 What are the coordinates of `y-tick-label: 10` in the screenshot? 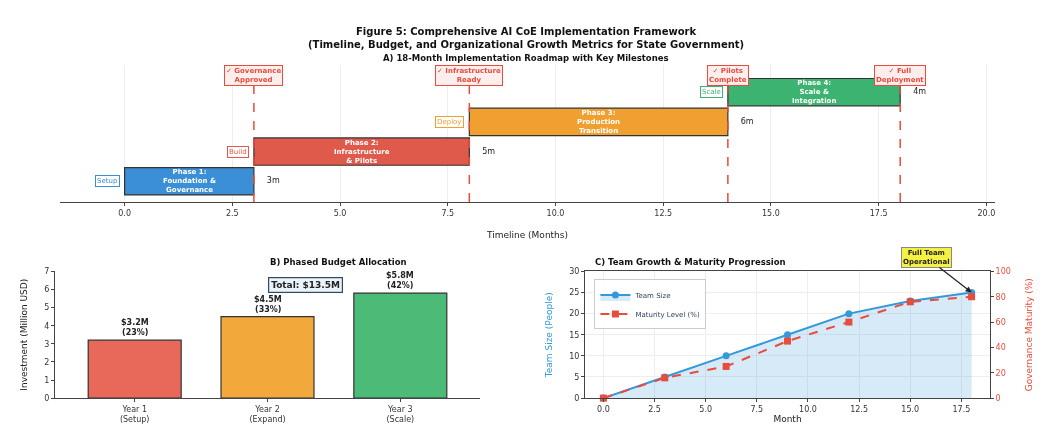 It's located at (574, 356).